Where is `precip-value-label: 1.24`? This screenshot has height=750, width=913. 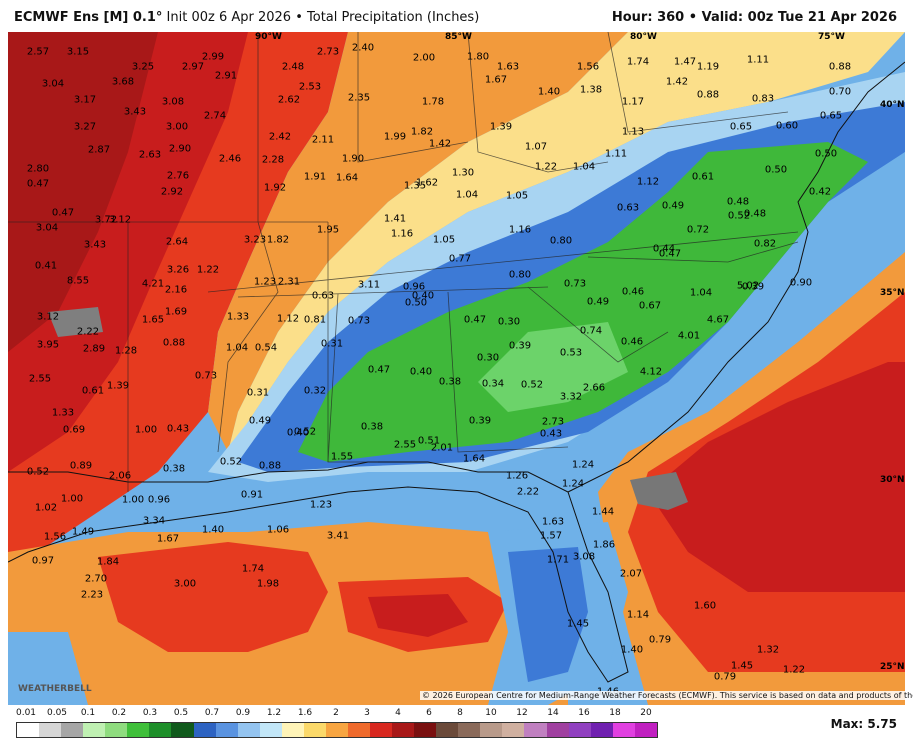 precip-value-label: 1.24 is located at coordinates (573, 484).